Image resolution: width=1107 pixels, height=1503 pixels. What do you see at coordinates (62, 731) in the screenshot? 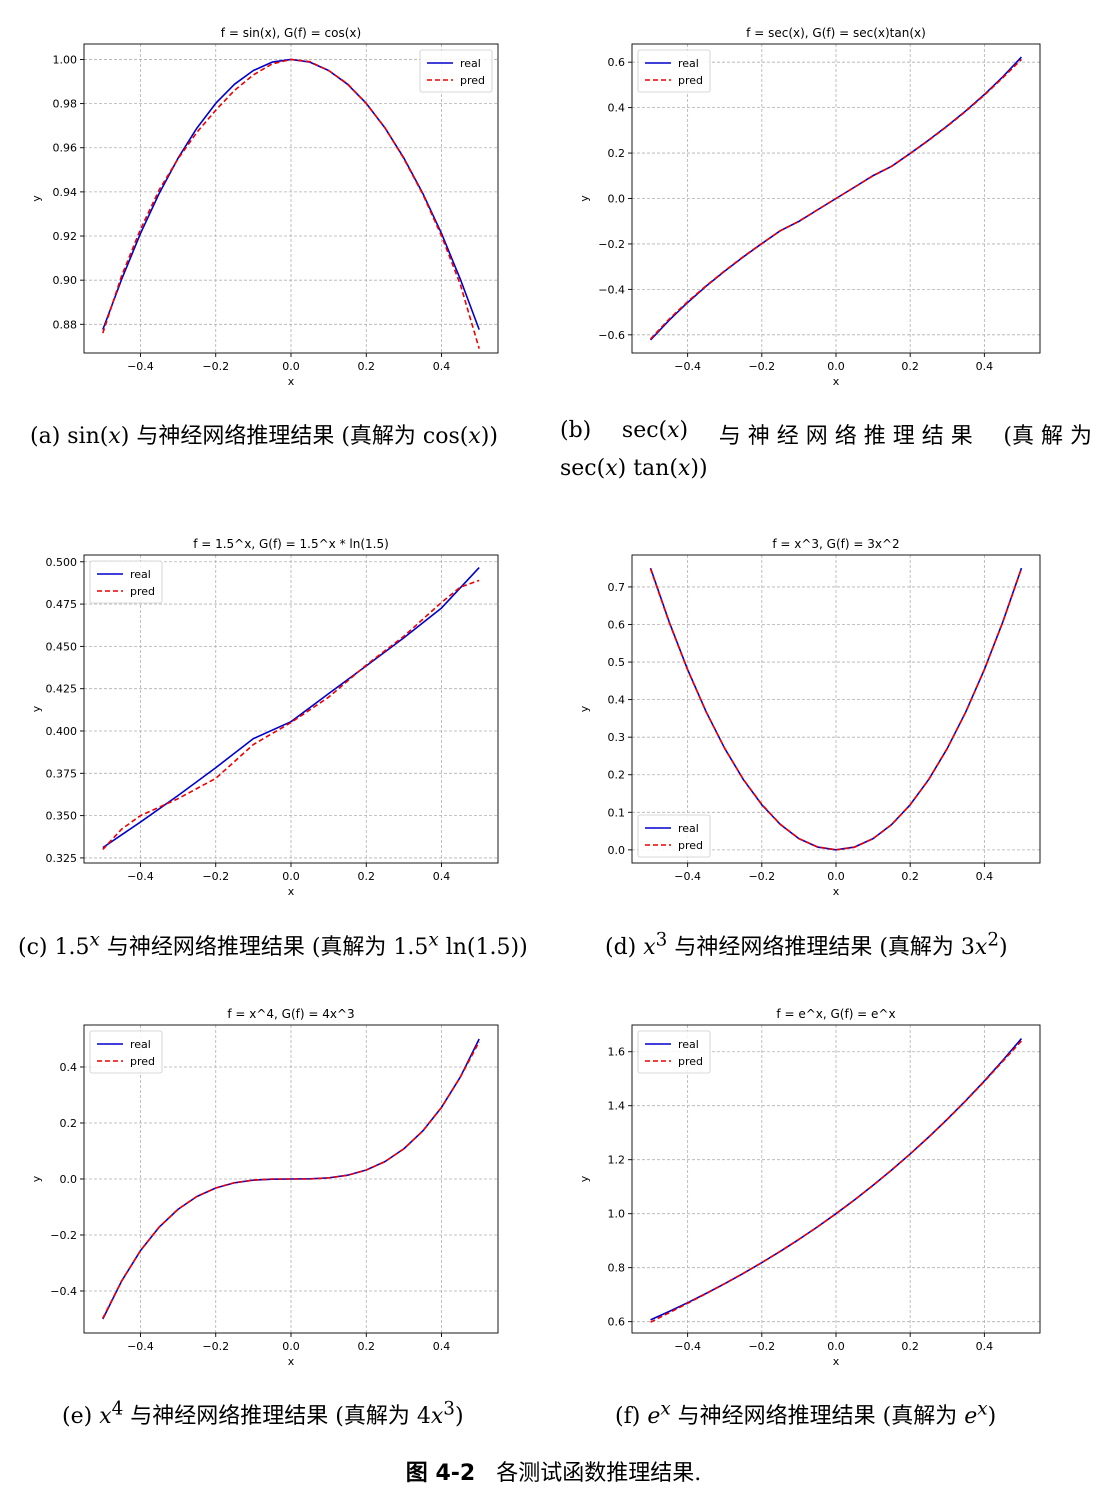
I see `y-tick-label: 0.400` at bounding box center [62, 731].